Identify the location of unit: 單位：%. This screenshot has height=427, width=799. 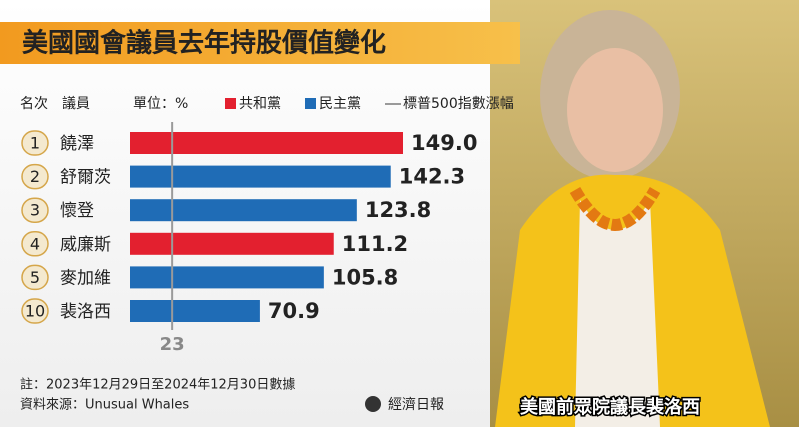
(160, 104).